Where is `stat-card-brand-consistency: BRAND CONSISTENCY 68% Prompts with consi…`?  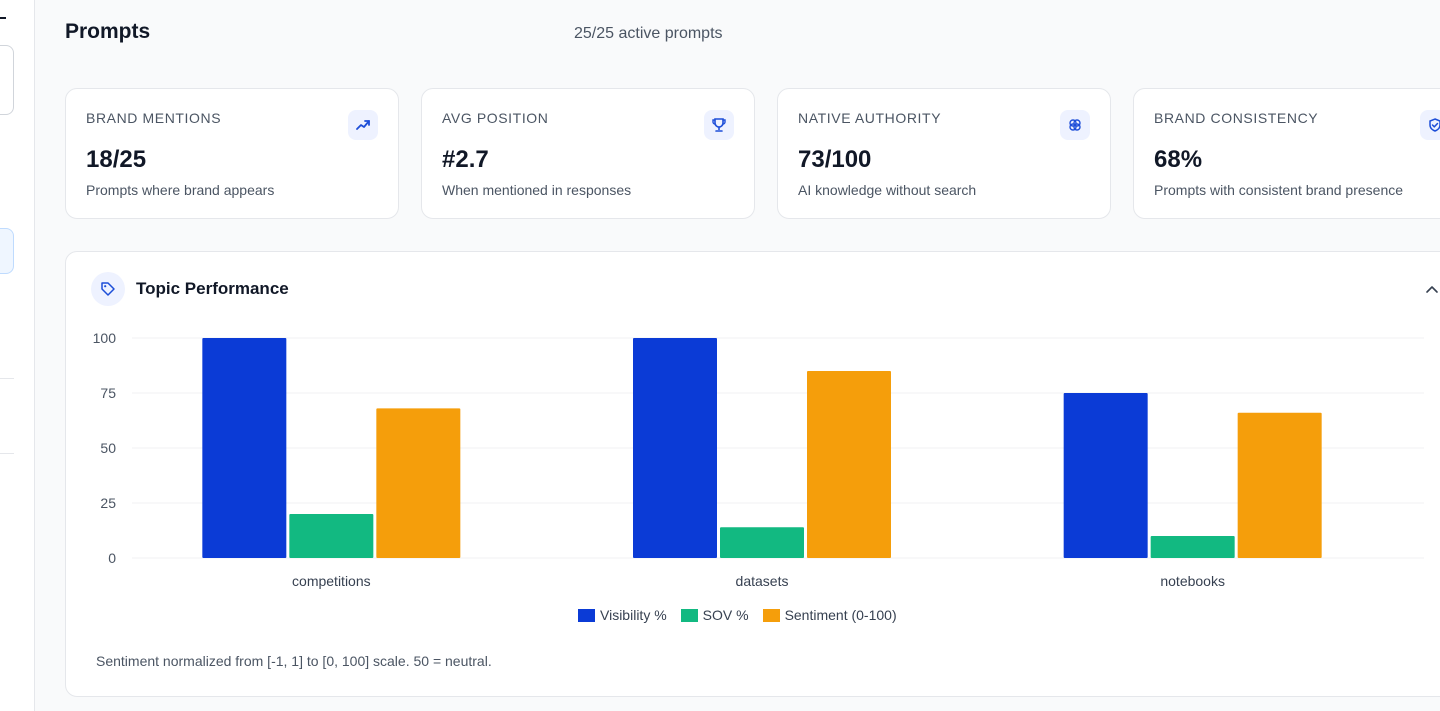
stat-card-brand-consistency: BRAND CONSISTENCY 68% Prompts with consi… is located at coordinates (1286, 153).